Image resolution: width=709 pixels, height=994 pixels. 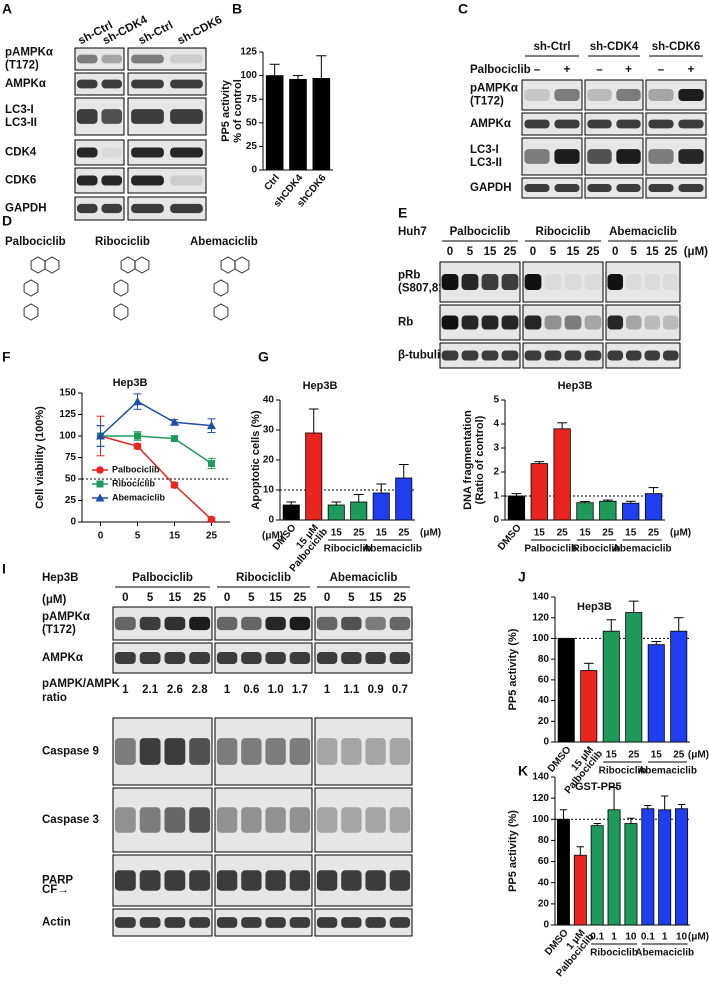 What do you see at coordinates (21, 153) in the screenshot?
I see `blot-row-label: CDK4` at bounding box center [21, 153].